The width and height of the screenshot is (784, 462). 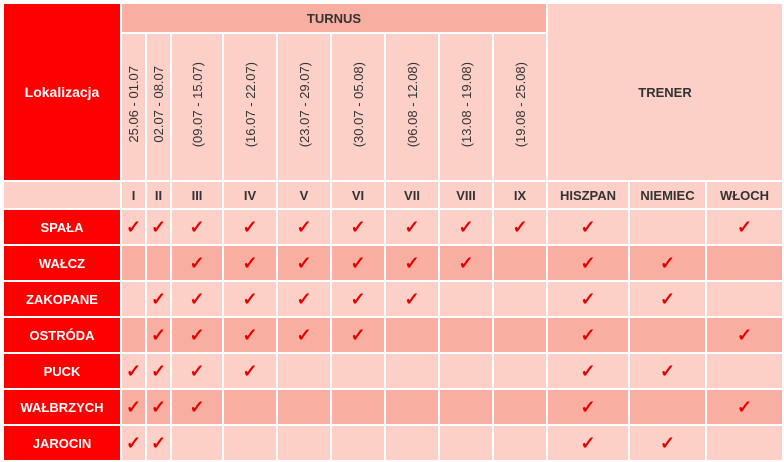 I want to click on turnus-date-label: (13.08 - 19.08), so click(x=466, y=104).